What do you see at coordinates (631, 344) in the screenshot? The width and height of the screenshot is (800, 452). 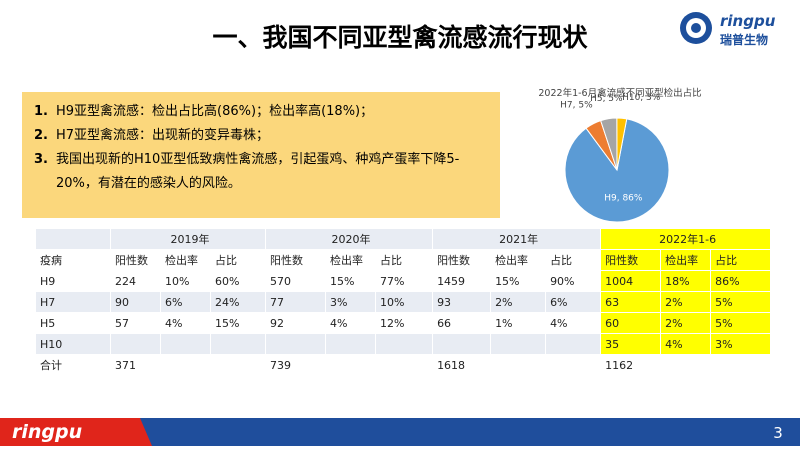 I see `table-cell: 35` at bounding box center [631, 344].